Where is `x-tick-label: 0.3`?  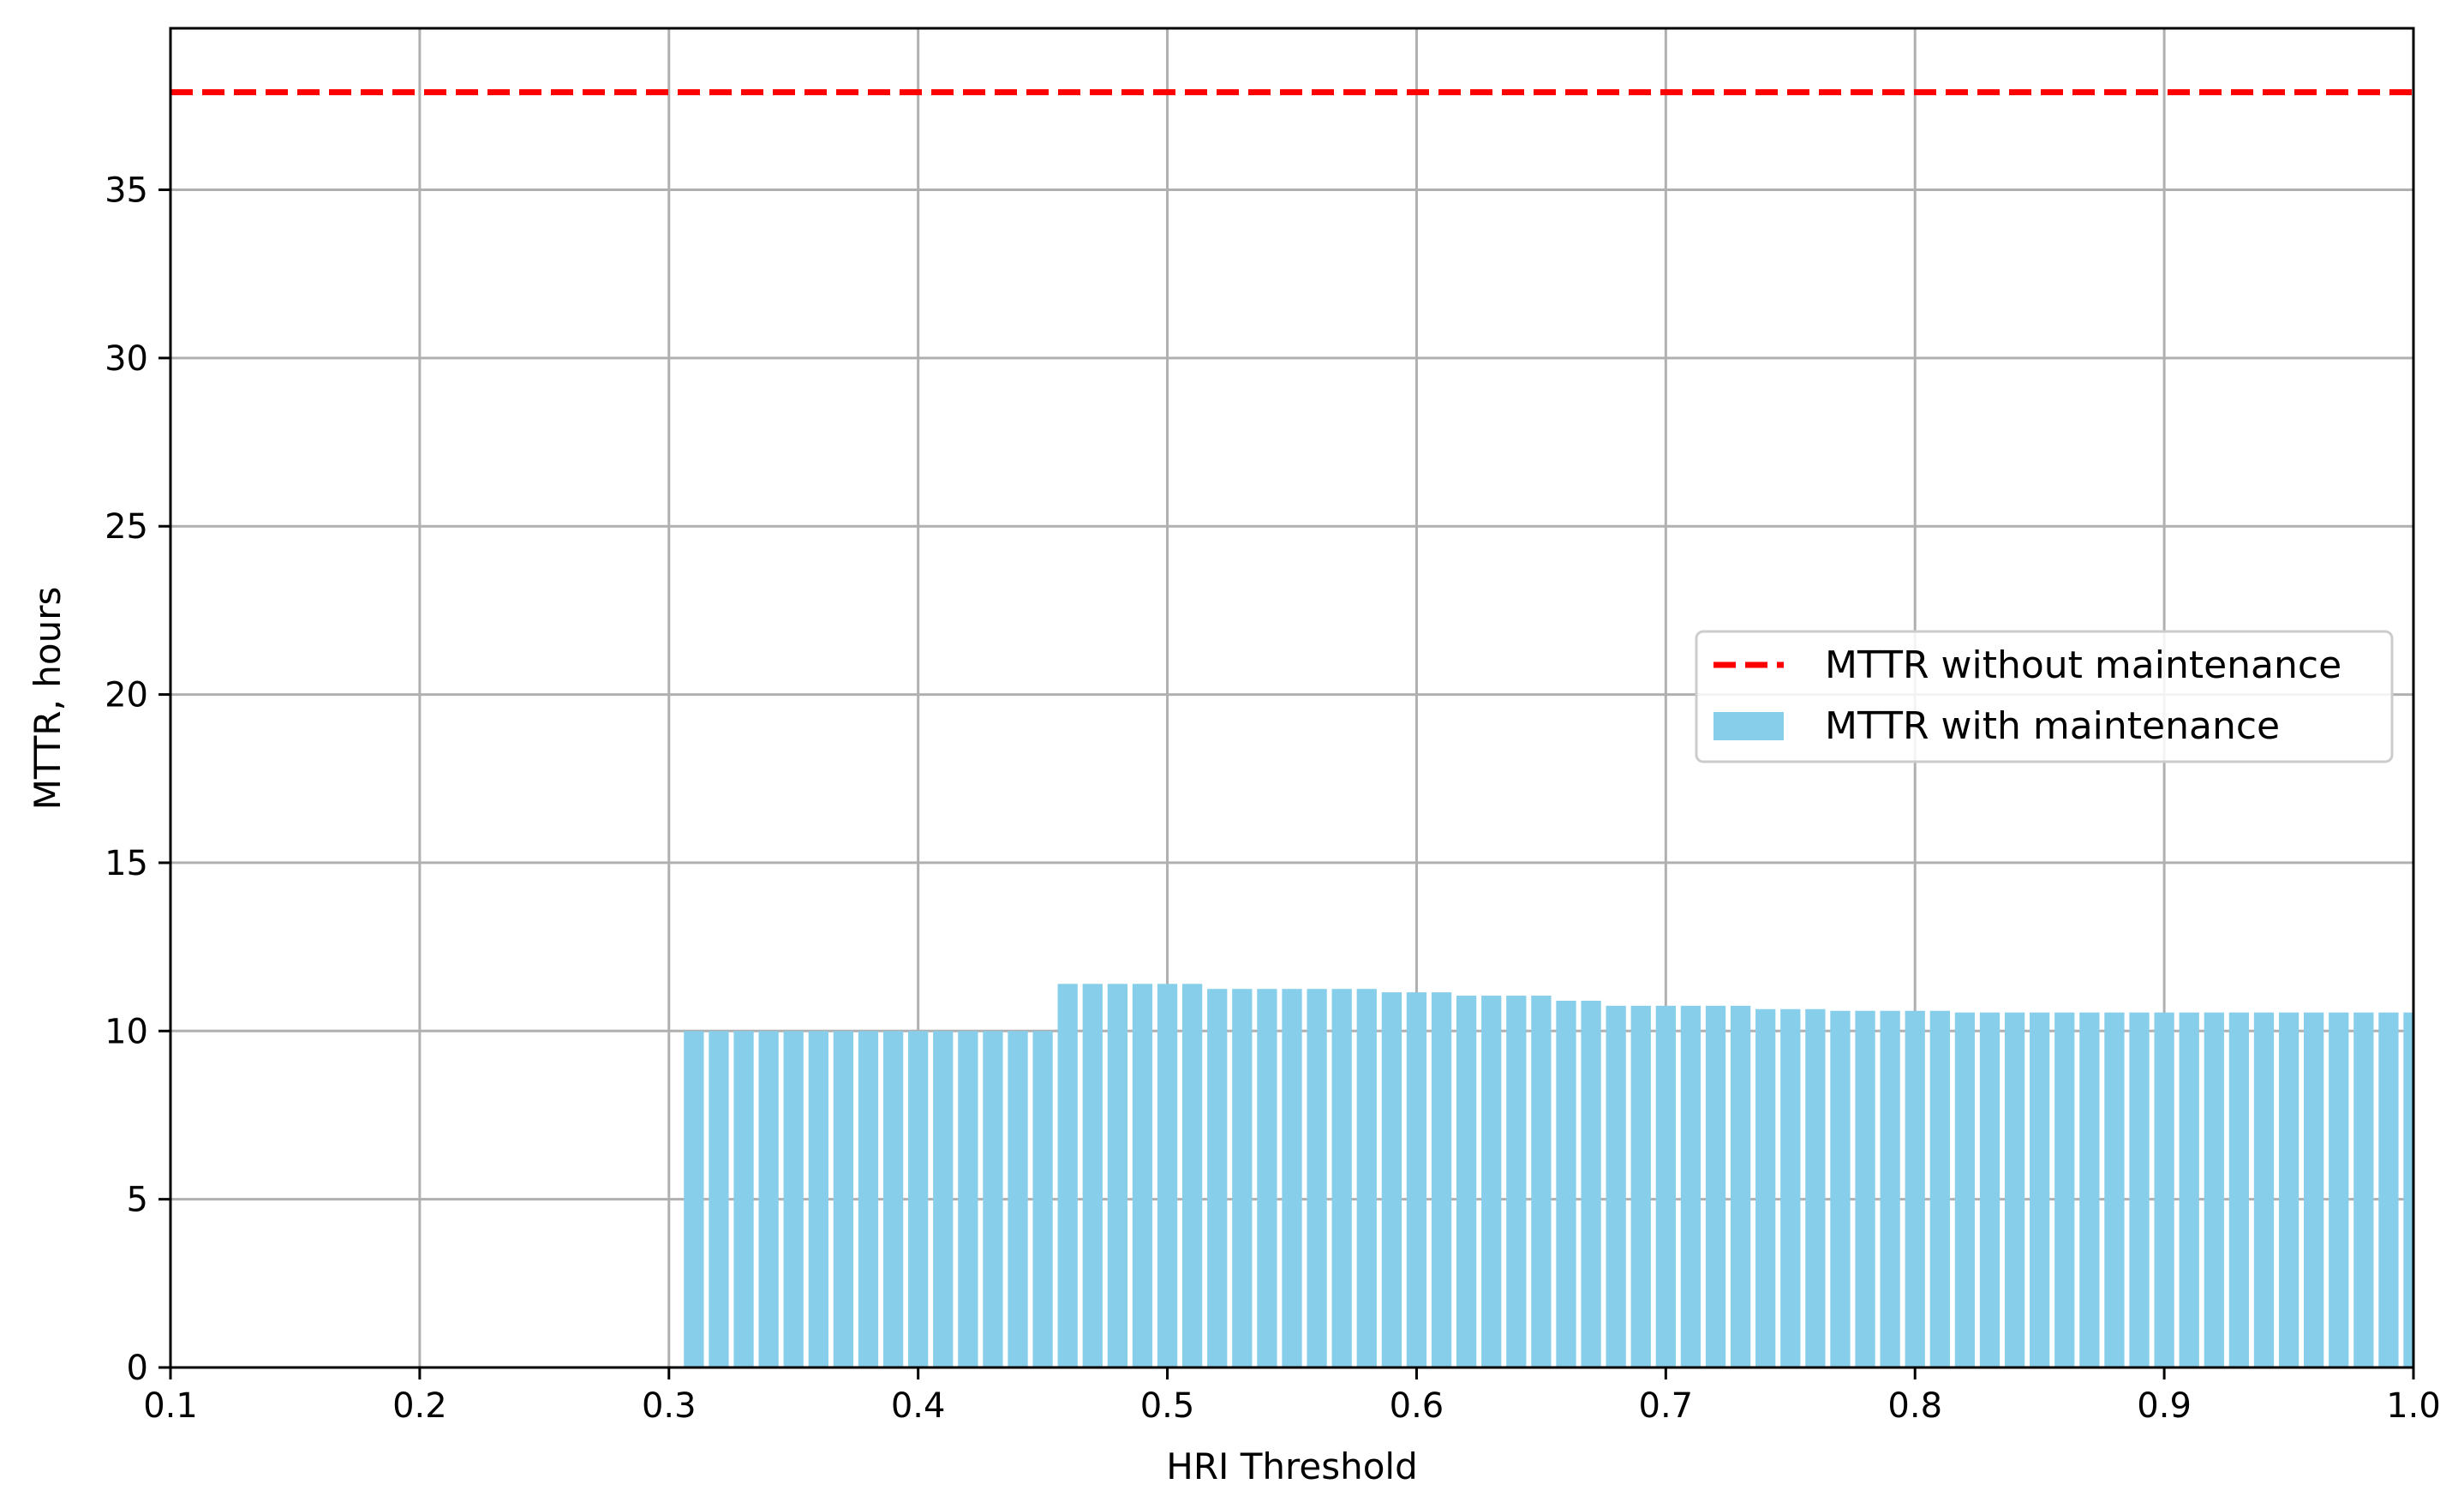
x-tick-label: 0.3 is located at coordinates (669, 1406).